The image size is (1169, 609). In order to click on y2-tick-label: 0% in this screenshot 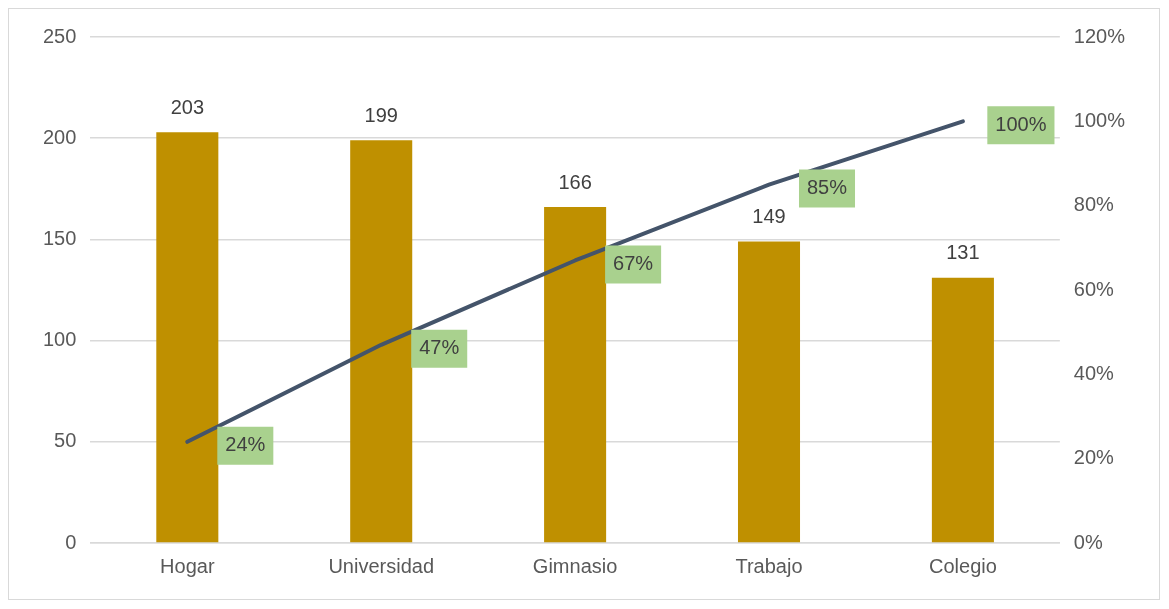, I will do `click(1088, 541)`.